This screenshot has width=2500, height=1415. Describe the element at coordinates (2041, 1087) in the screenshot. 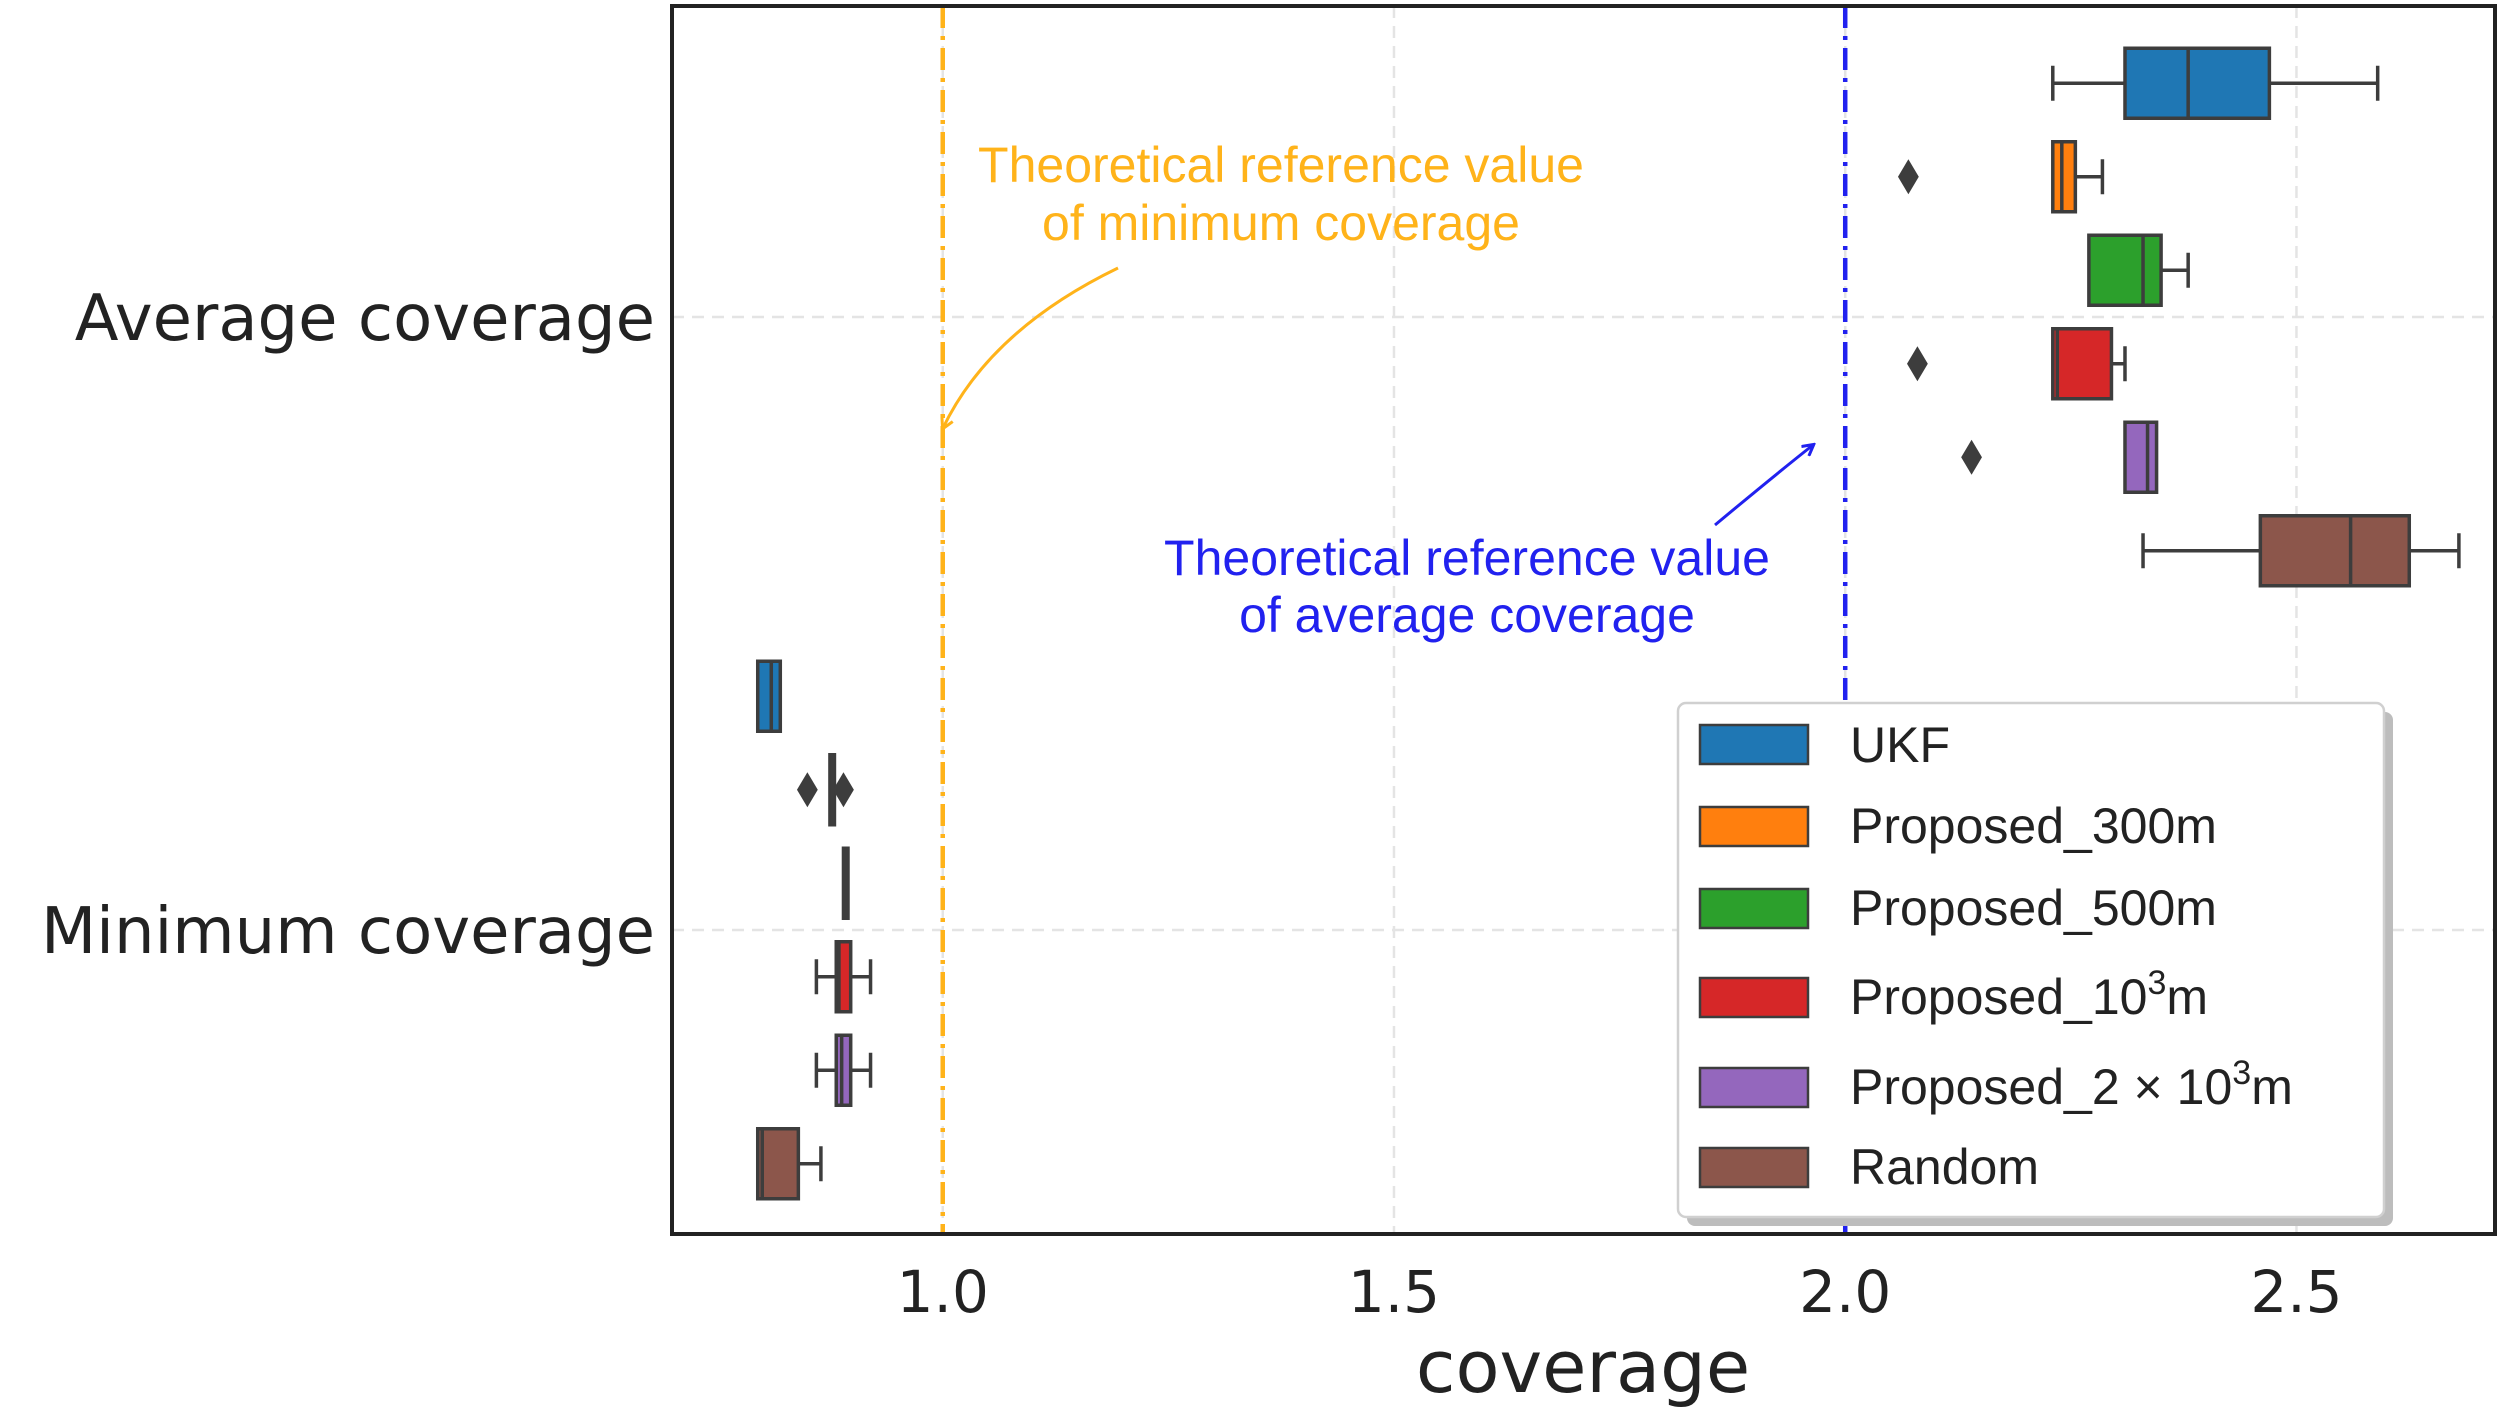

I see `legend-label-proposed-2e3m-prefix: Proposed_2 × 10` at that location.